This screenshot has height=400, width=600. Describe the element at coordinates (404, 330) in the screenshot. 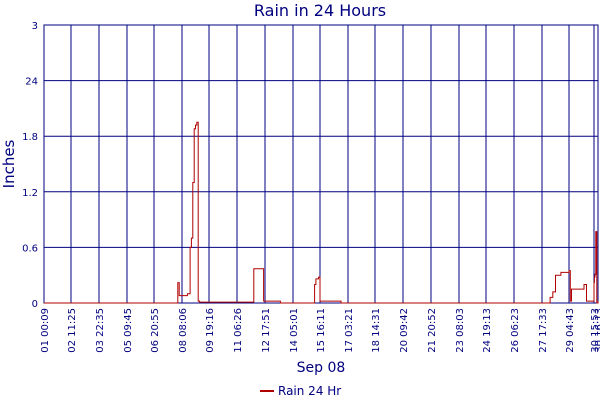

I see `x-tick-label: 20 09:42` at that location.